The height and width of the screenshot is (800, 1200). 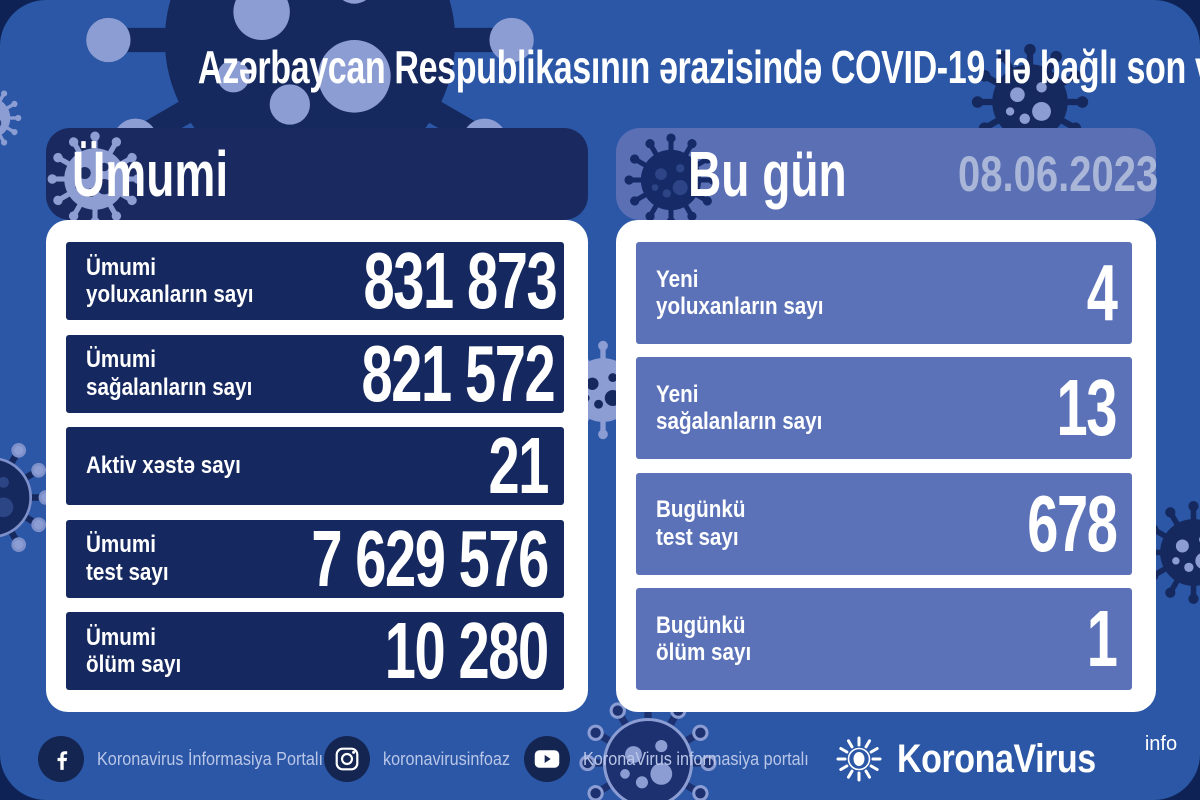 I want to click on facebook-link: Koronavirus İnformasiya Portalı, so click(x=193, y=759).